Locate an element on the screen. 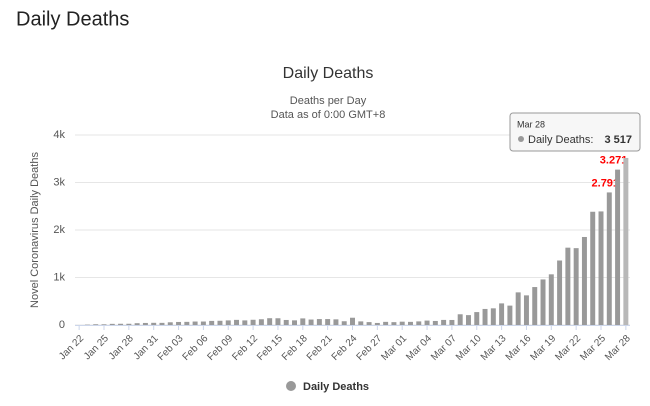  tooltip-label: Daily Deaths: is located at coordinates (560, 140).